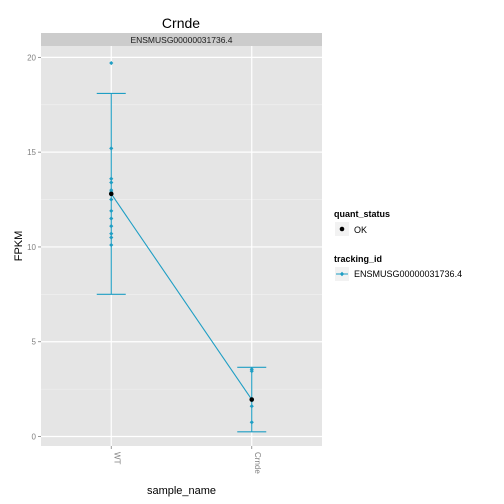  What do you see at coordinates (360, 230) in the screenshot?
I see `legend-ok-label: OK` at bounding box center [360, 230].